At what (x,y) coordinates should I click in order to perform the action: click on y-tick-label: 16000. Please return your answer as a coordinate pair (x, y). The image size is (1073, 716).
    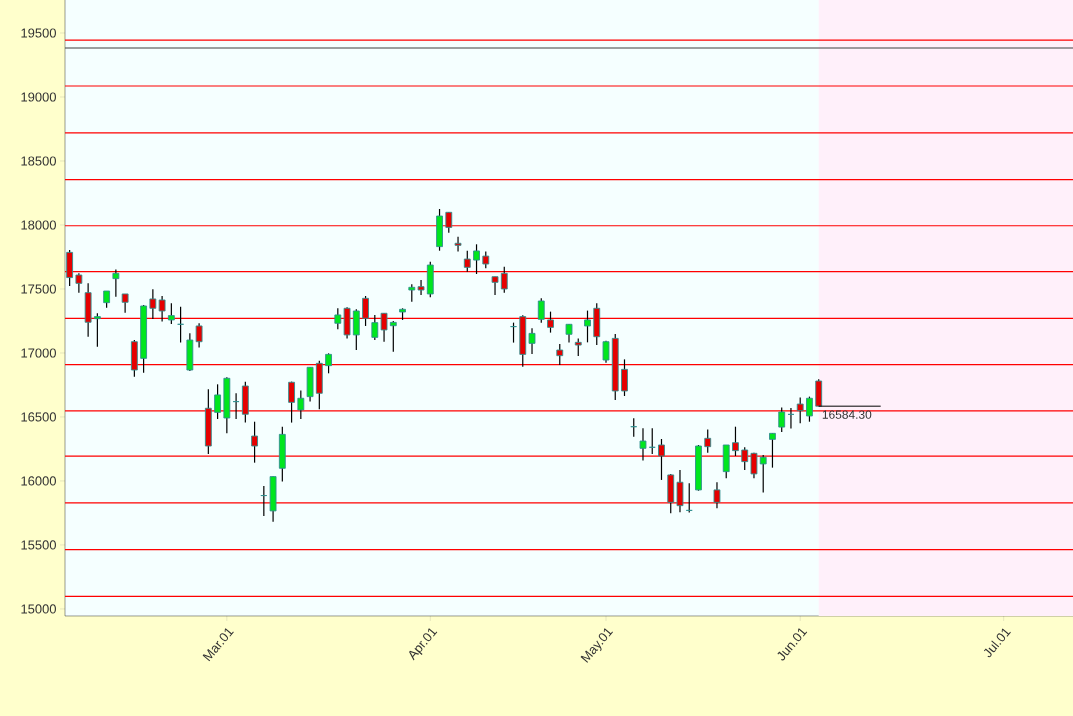
    Looking at the image, I should click on (38, 481).